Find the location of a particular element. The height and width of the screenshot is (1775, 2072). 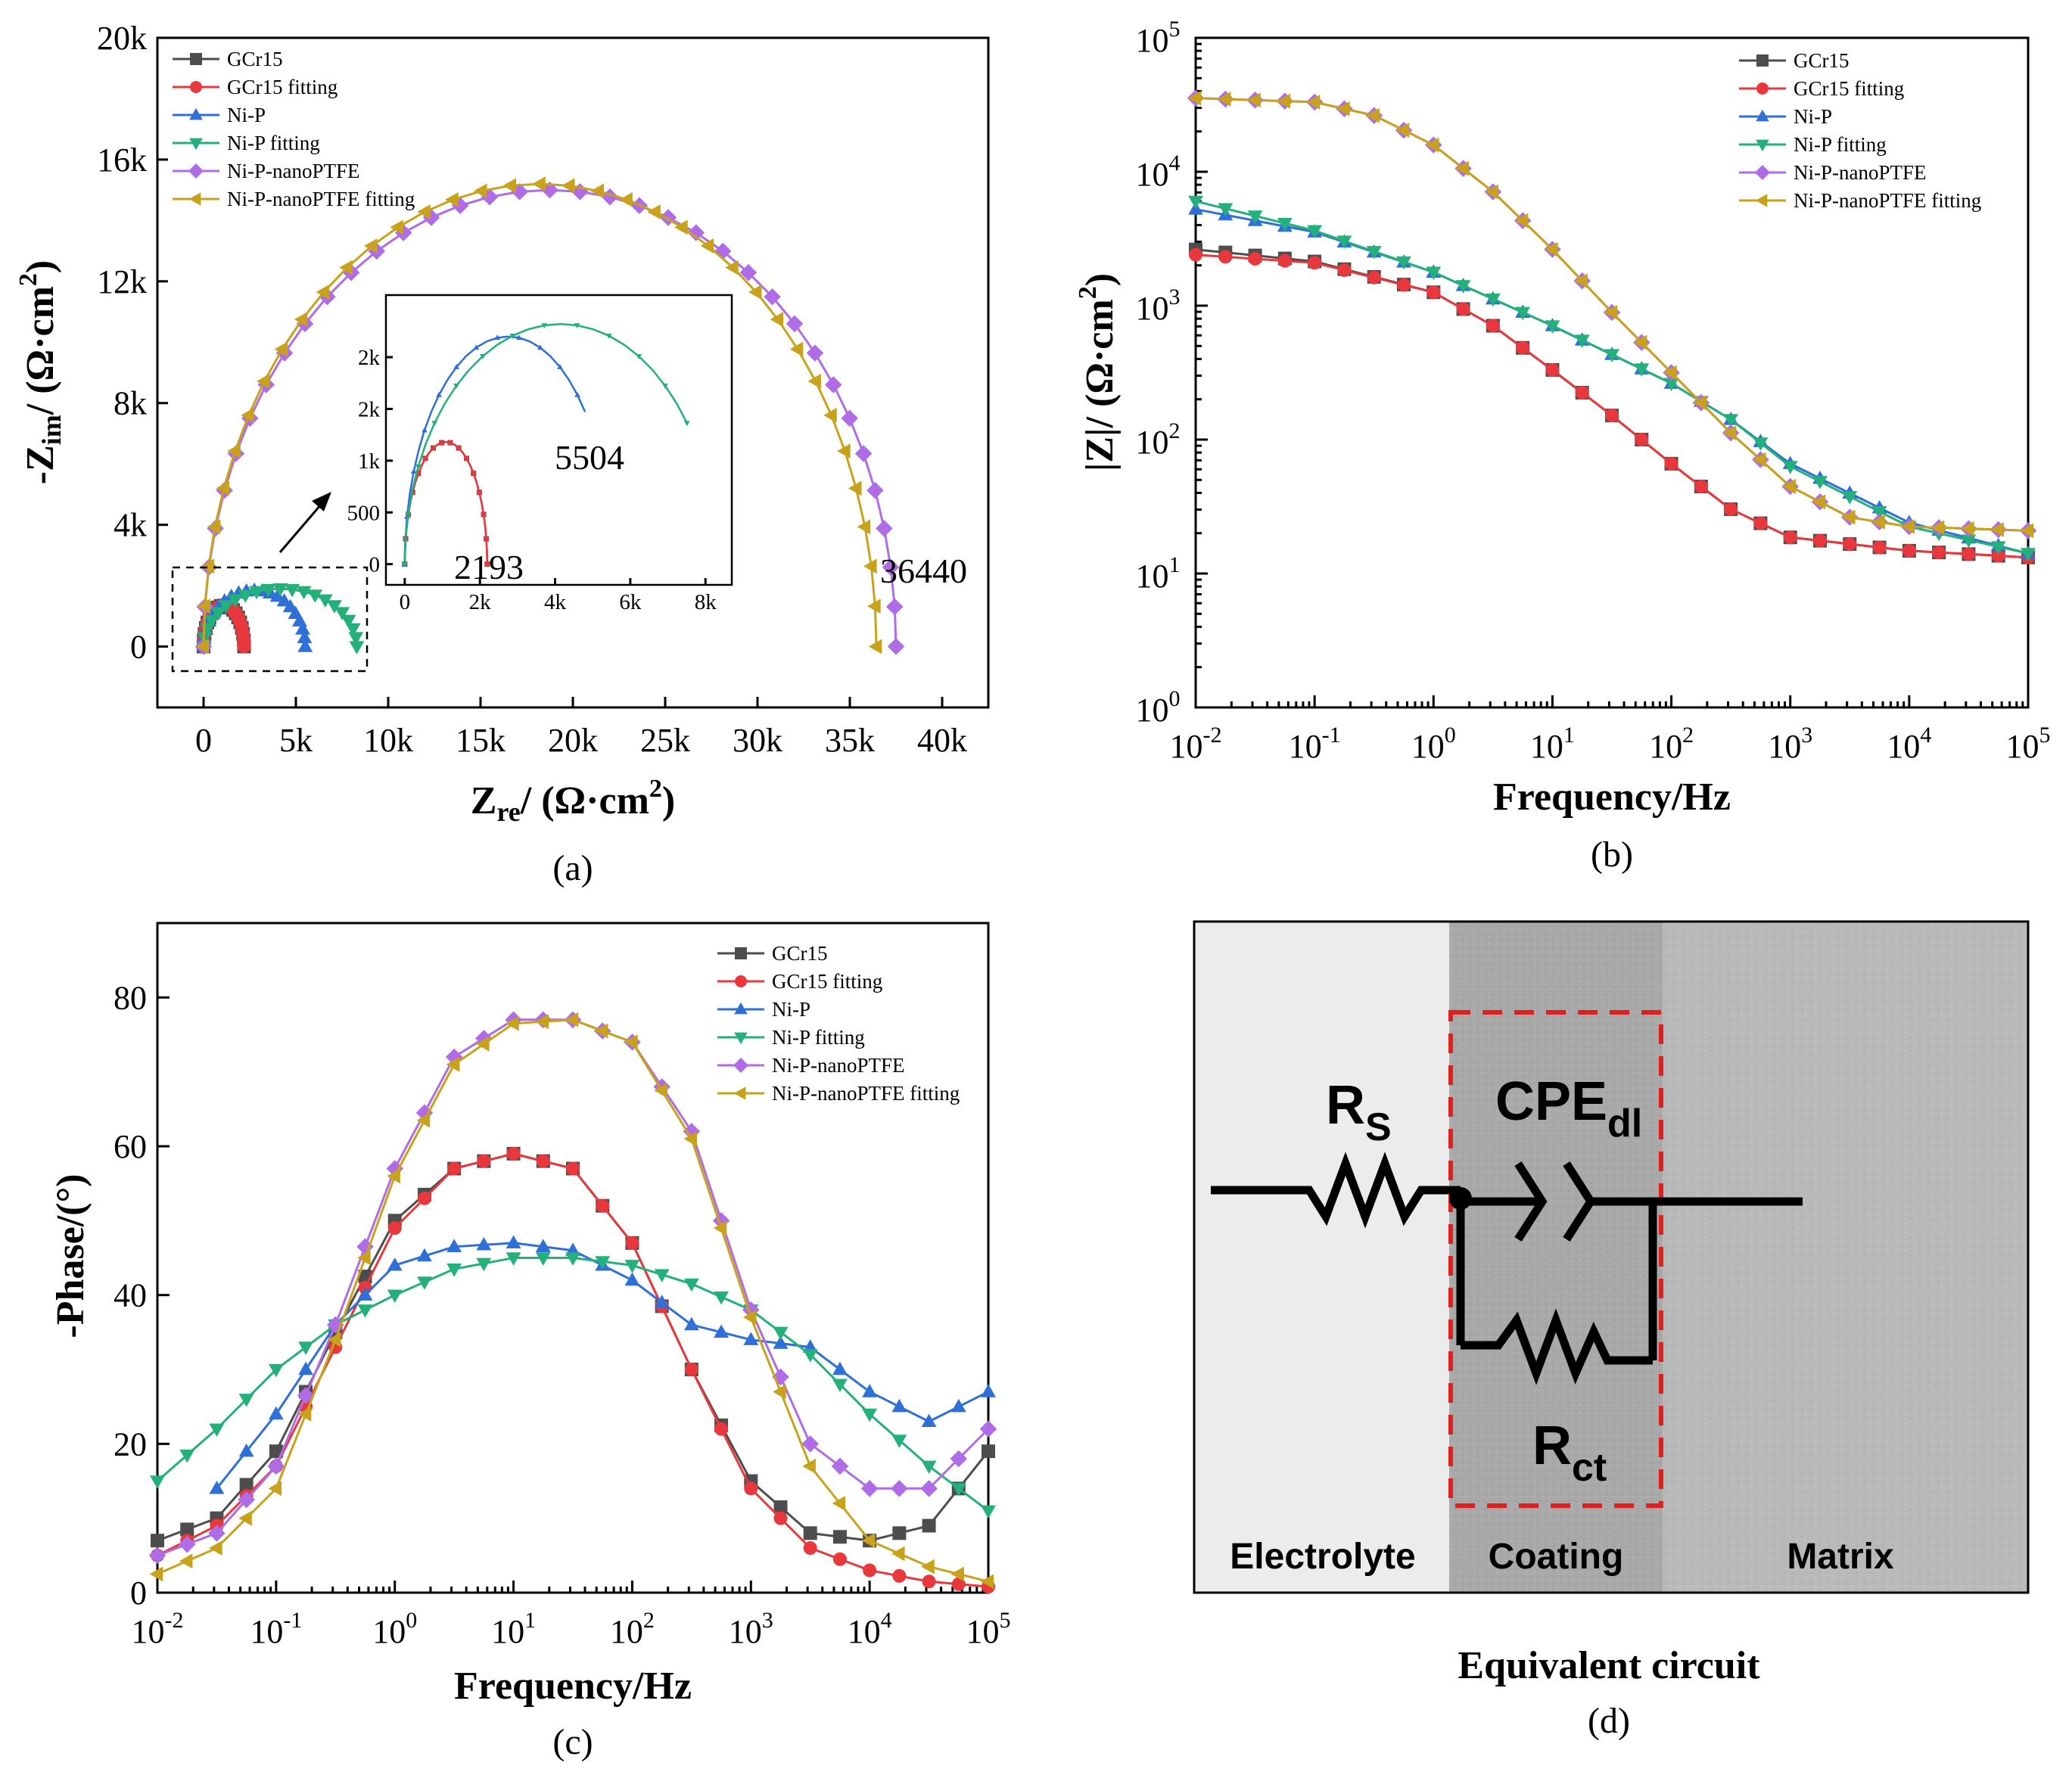

b-xtick-label: 10² is located at coordinates (1671, 744).